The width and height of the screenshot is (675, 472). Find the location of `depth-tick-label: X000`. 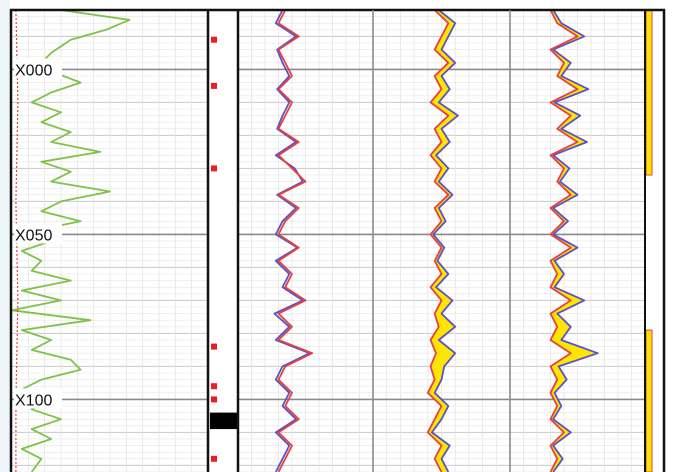

depth-tick-label: X000 is located at coordinates (33, 70).